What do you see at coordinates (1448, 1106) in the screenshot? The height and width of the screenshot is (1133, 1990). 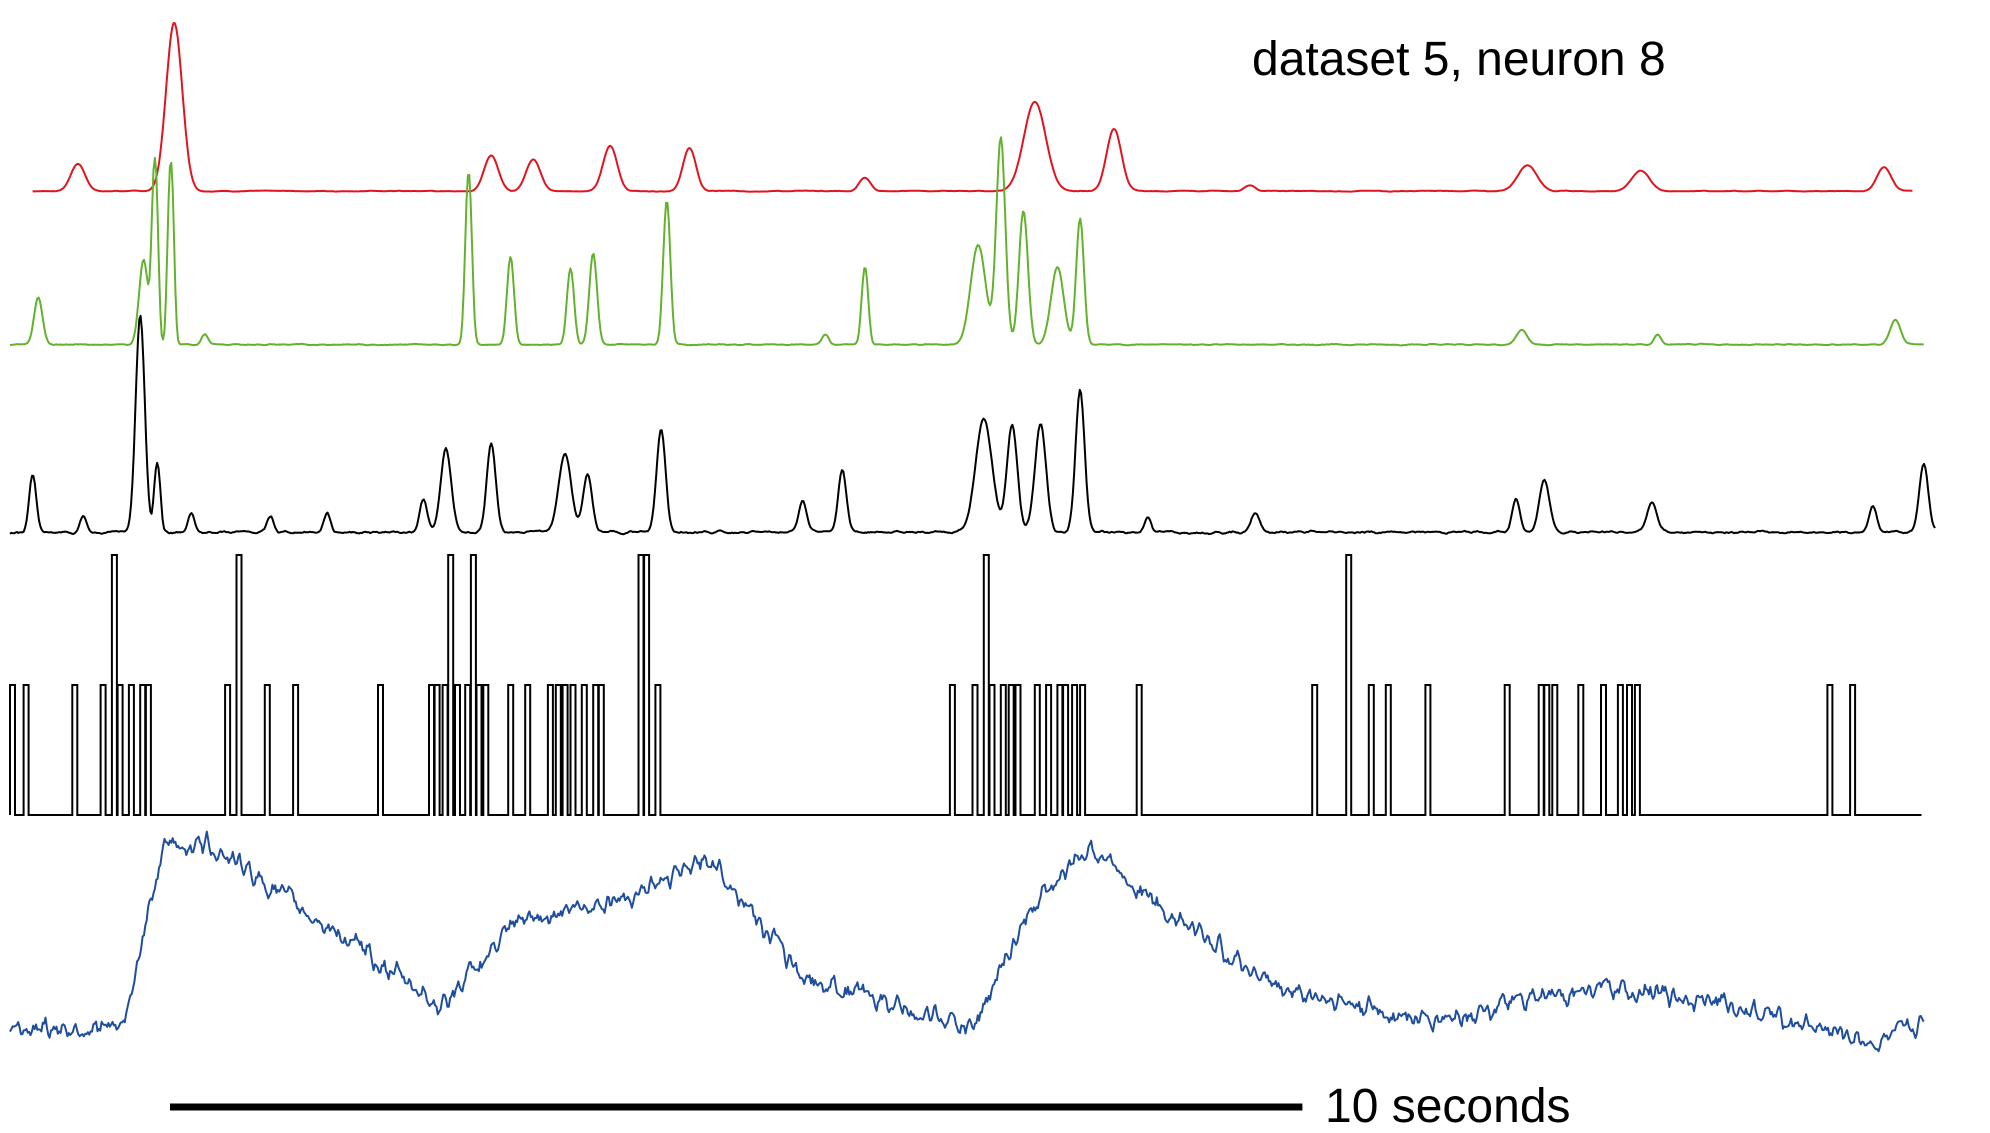 I see `time-scale-label: 10 seconds` at bounding box center [1448, 1106].